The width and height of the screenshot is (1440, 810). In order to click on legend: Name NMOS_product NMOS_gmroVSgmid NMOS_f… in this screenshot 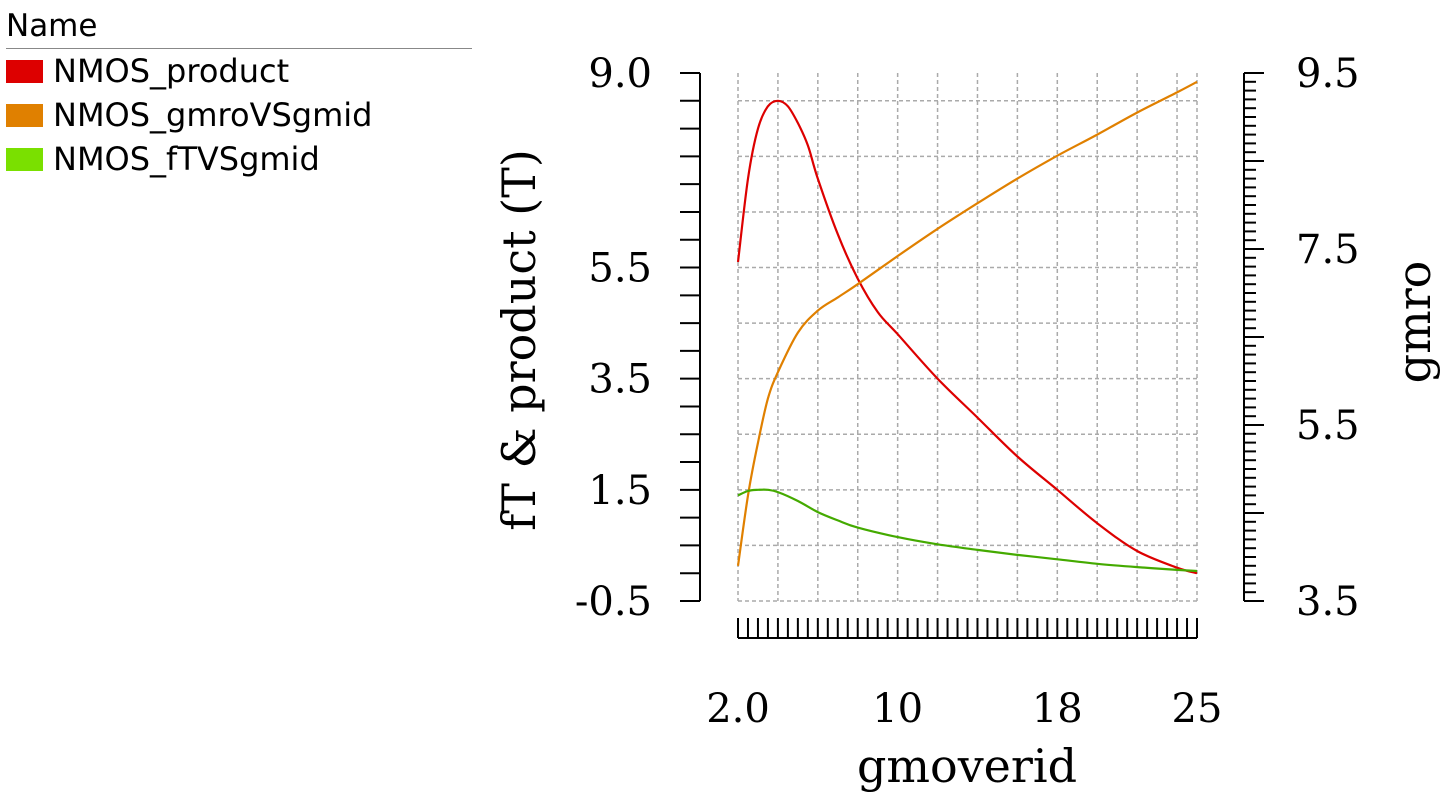, I will do `click(239, 93)`.